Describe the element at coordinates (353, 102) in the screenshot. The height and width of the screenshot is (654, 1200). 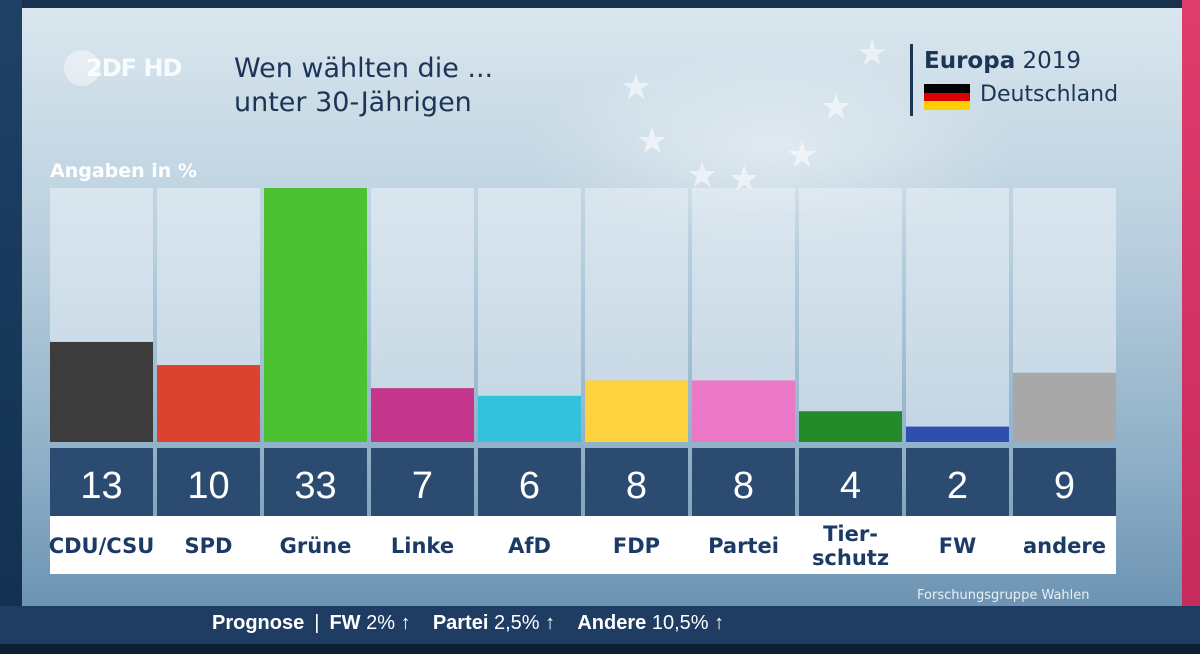
I see `title-line-2: unter 30-Jährigen` at that location.